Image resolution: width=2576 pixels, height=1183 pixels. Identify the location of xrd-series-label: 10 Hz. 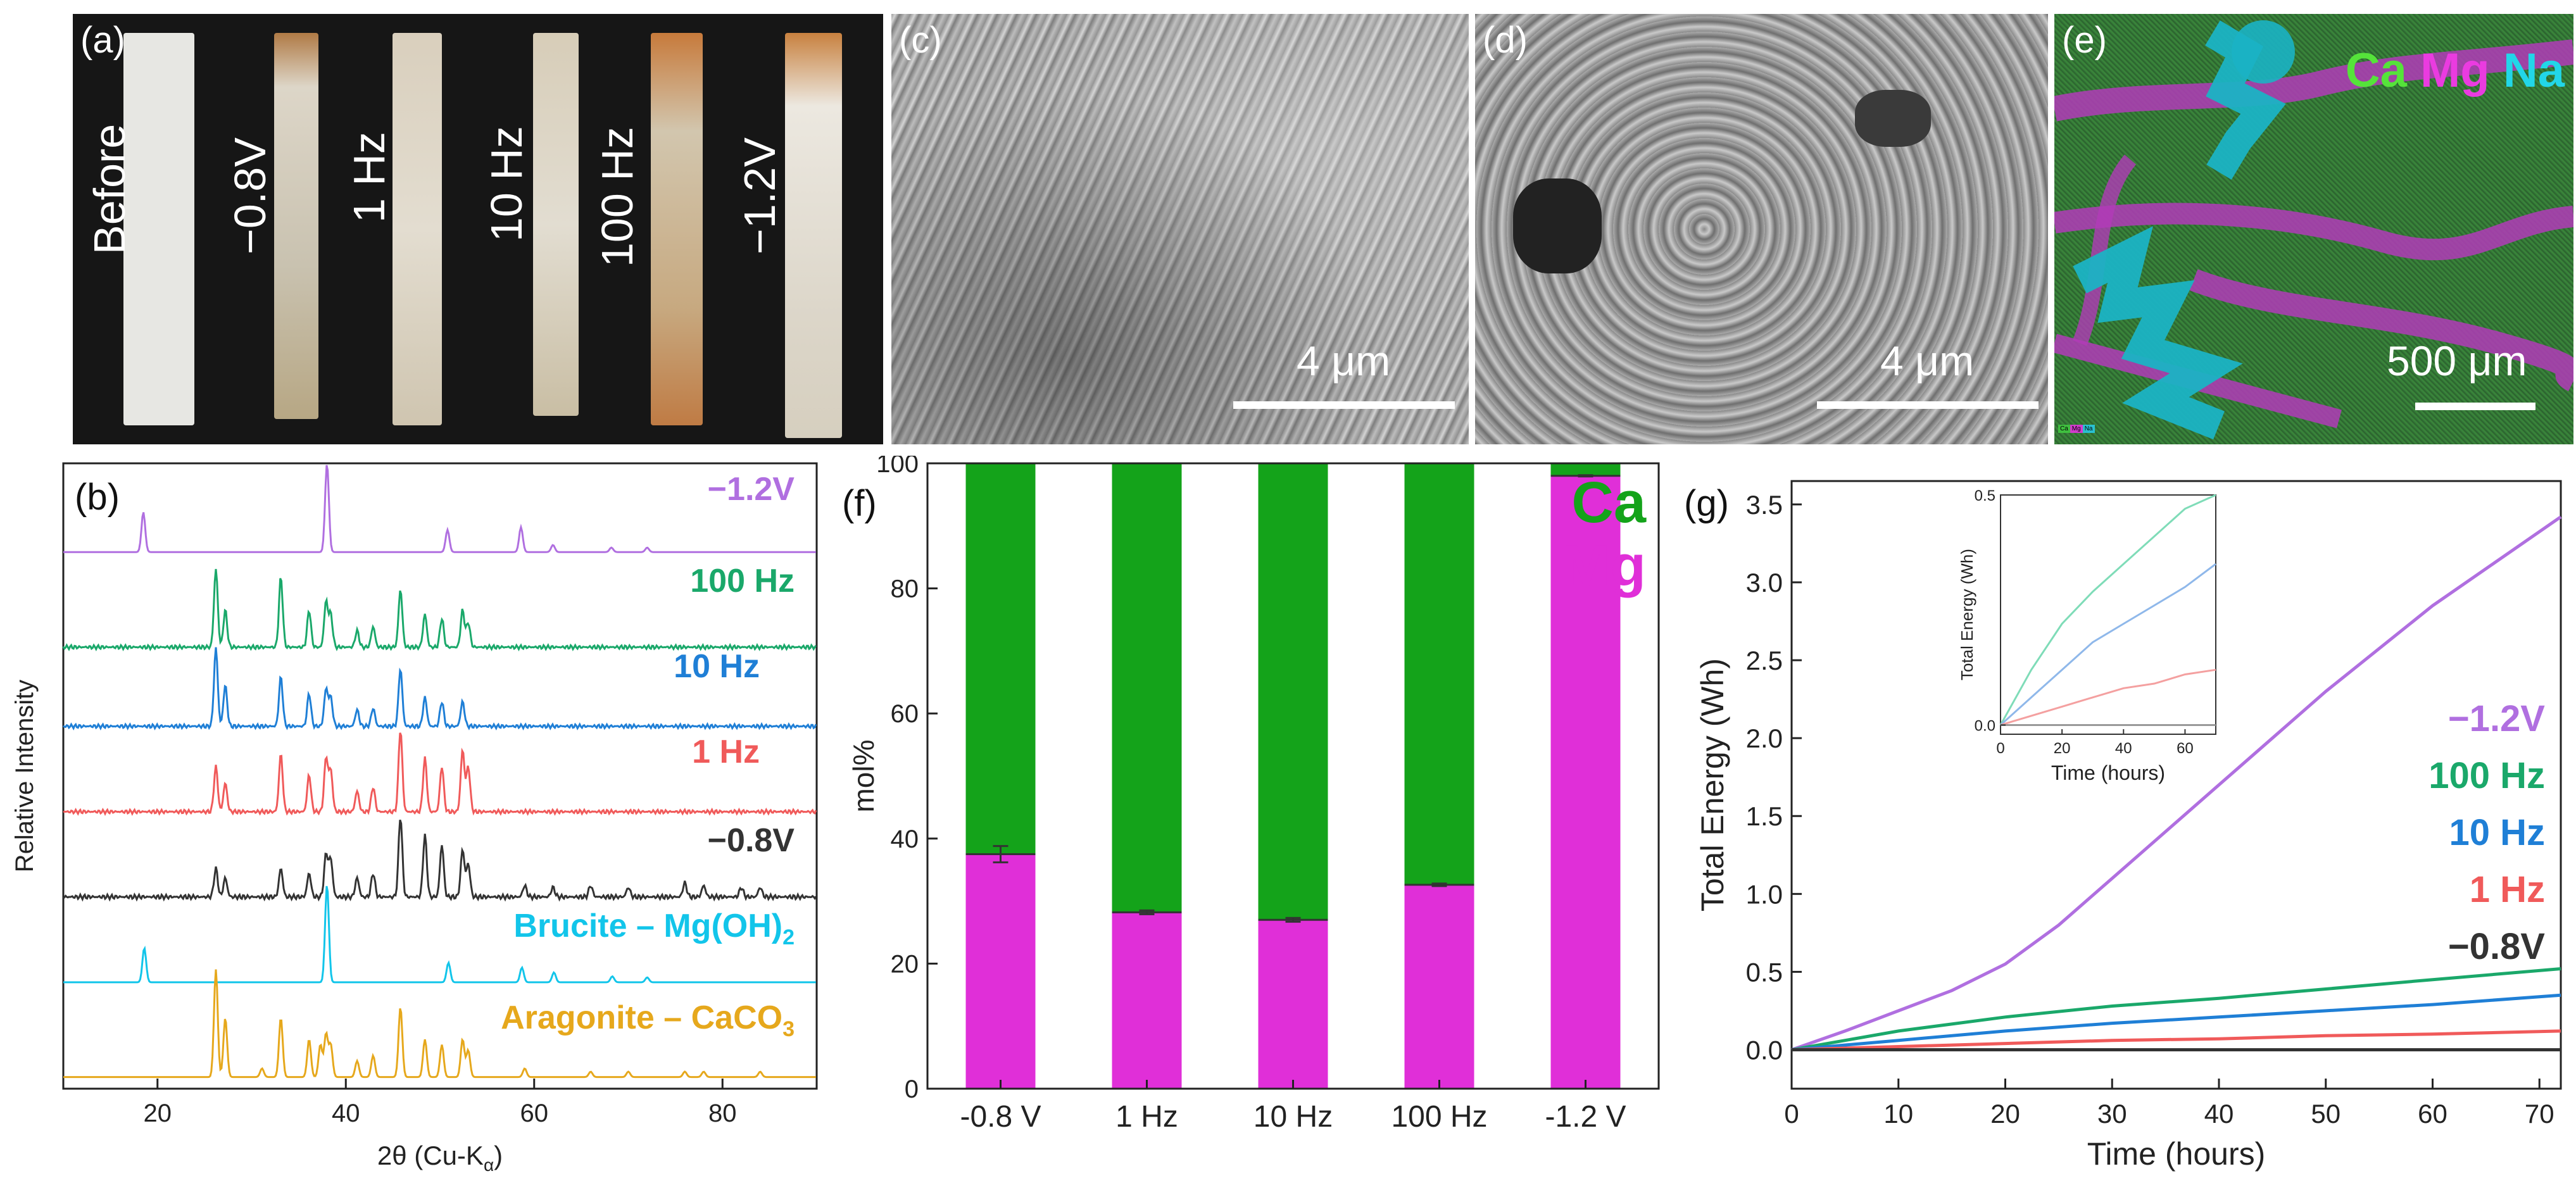
(717, 666).